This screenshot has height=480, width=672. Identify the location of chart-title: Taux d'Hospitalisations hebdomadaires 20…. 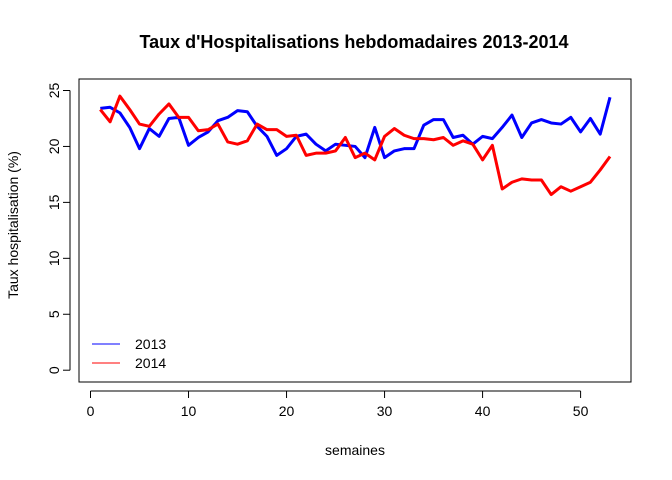
(353, 42).